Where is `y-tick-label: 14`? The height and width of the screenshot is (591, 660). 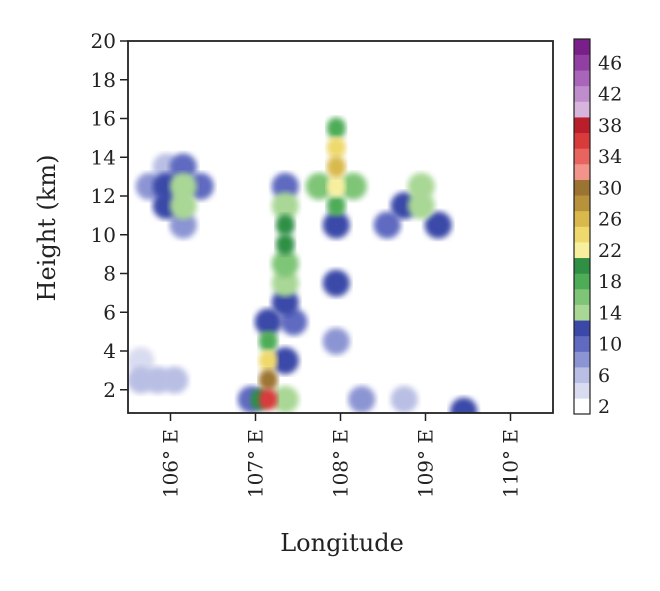
y-tick-label: 14 is located at coordinates (103, 157).